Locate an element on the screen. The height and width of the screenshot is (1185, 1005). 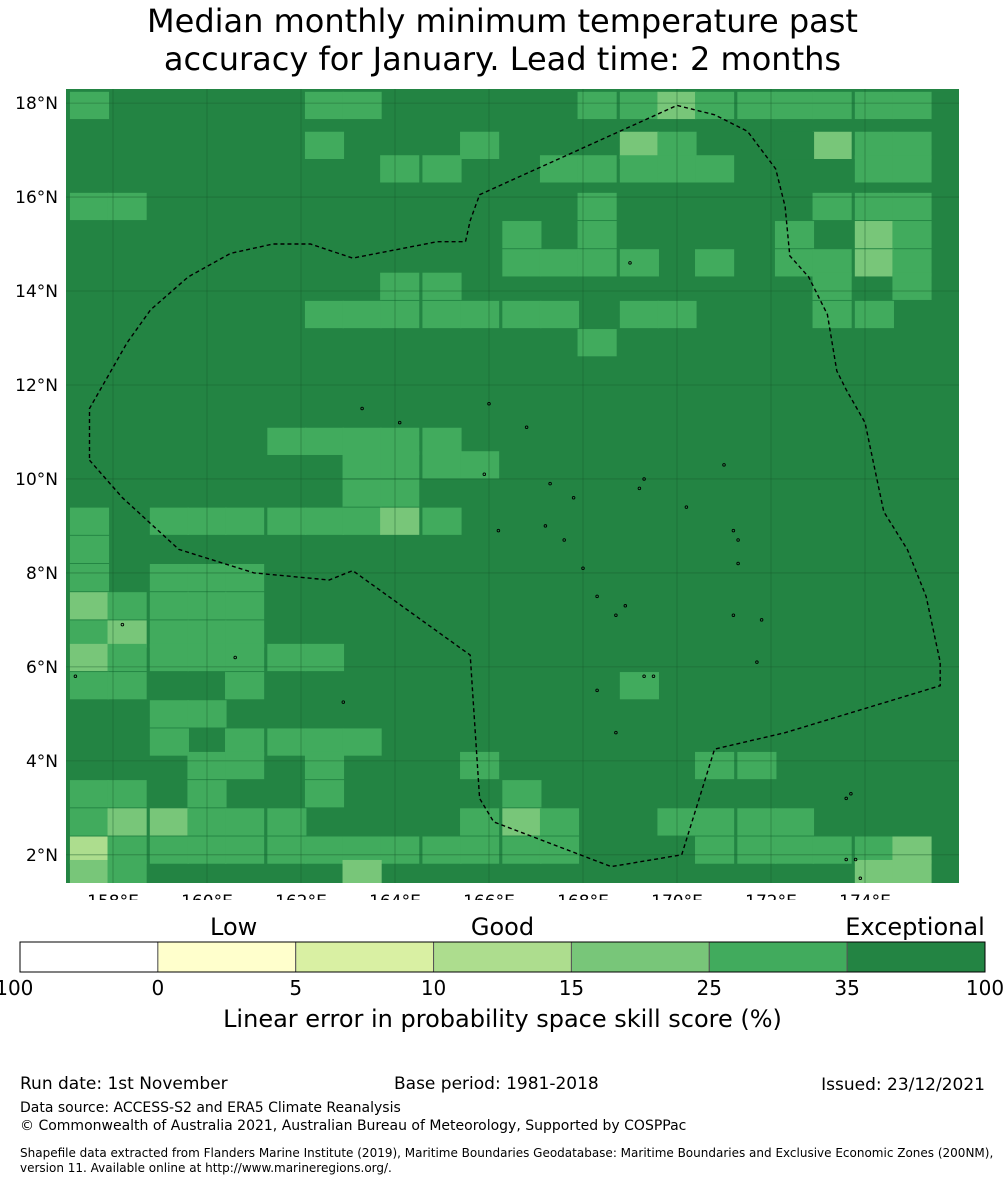
colorbar-tick-label: 25 is located at coordinates (709, 988).